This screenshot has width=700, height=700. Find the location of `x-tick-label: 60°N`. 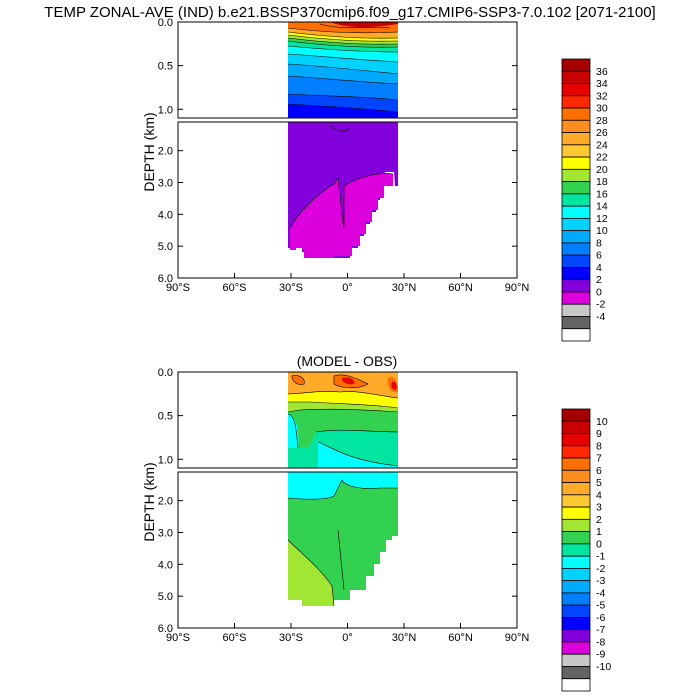

x-tick-label: 60°N is located at coordinates (460, 638).